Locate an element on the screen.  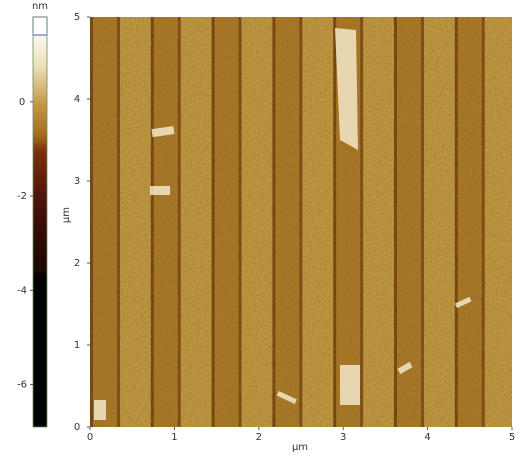
y-tick-label: 0 is located at coordinates (77, 427).